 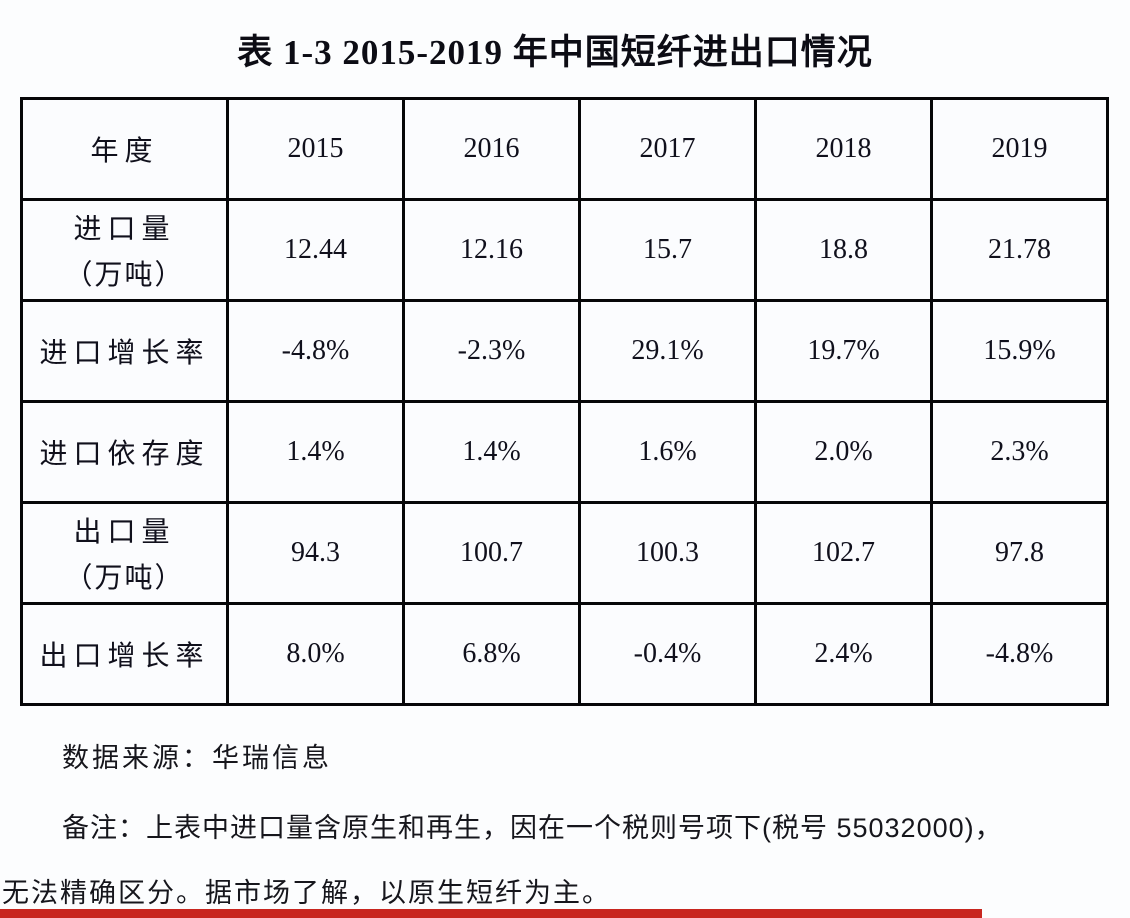 What do you see at coordinates (491, 654) in the screenshot?
I see `cell-value: 6.8%` at bounding box center [491, 654].